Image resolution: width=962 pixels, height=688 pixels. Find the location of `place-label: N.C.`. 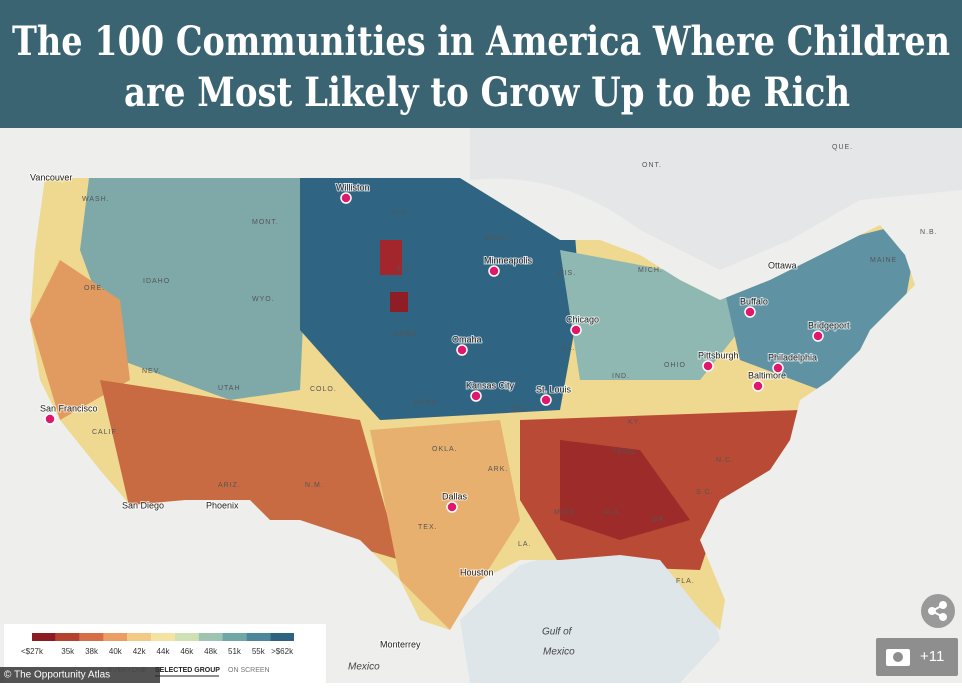

place-label: N.C. is located at coordinates (725, 460).